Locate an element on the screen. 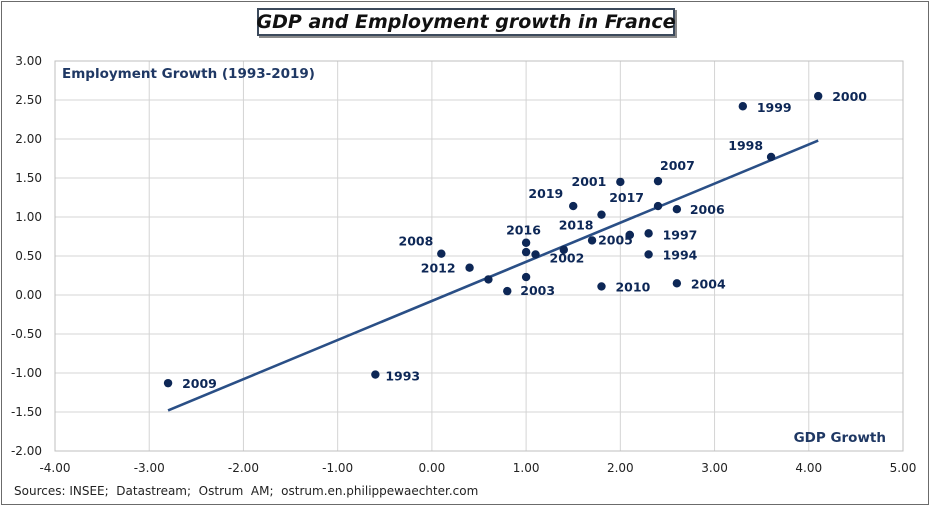 The height and width of the screenshot is (508, 932). y-tick-label: 1.00 is located at coordinates (28, 217).